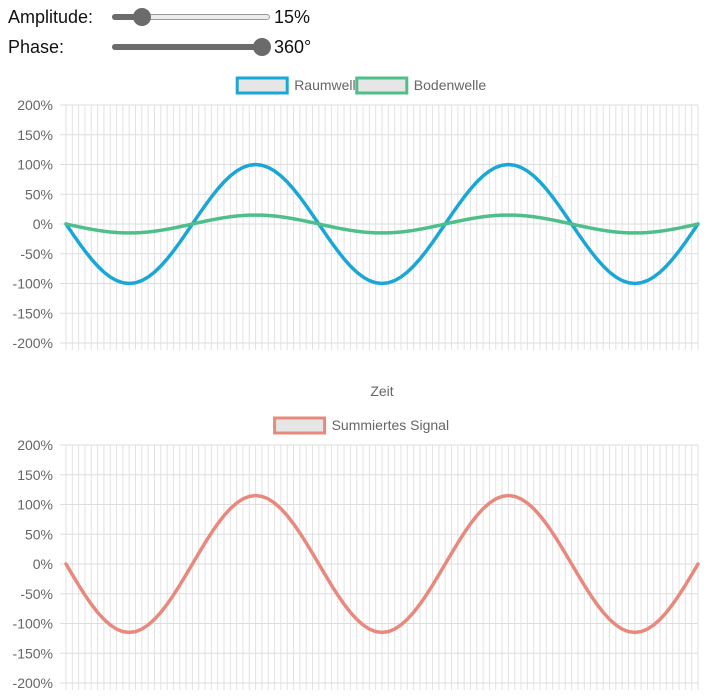  Describe the element at coordinates (51, 16) in the screenshot. I see `amplitude-label: Amplitude:` at that location.